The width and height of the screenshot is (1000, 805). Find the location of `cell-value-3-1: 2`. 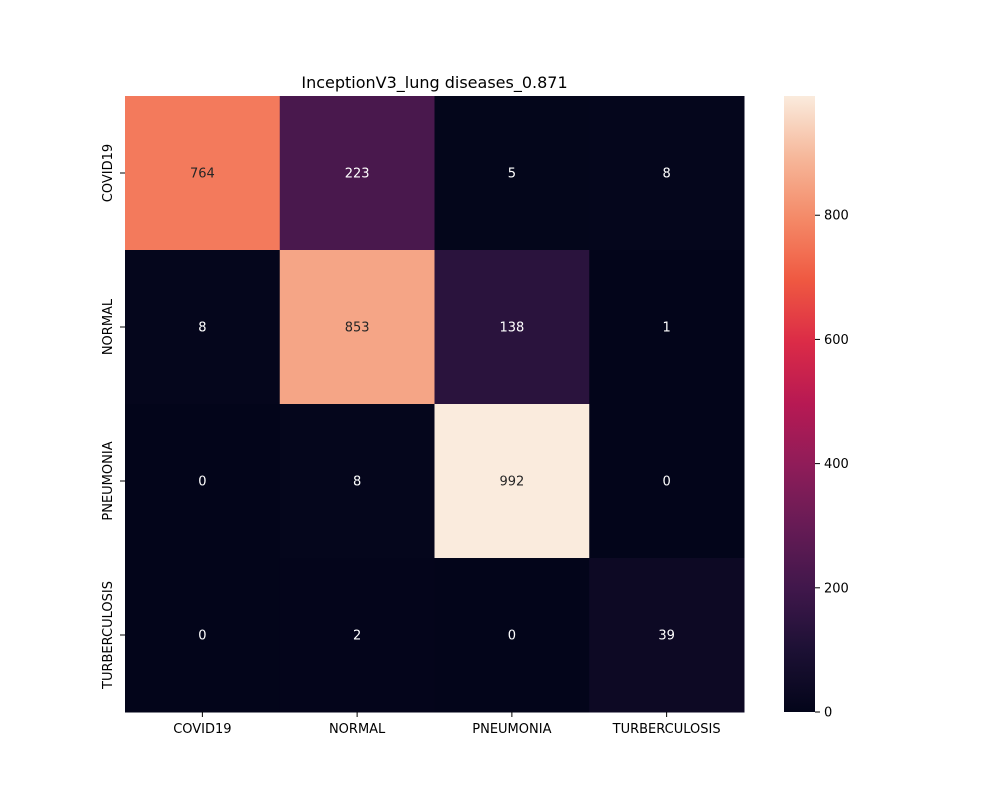

cell-value-3-1: 2 is located at coordinates (357, 636).